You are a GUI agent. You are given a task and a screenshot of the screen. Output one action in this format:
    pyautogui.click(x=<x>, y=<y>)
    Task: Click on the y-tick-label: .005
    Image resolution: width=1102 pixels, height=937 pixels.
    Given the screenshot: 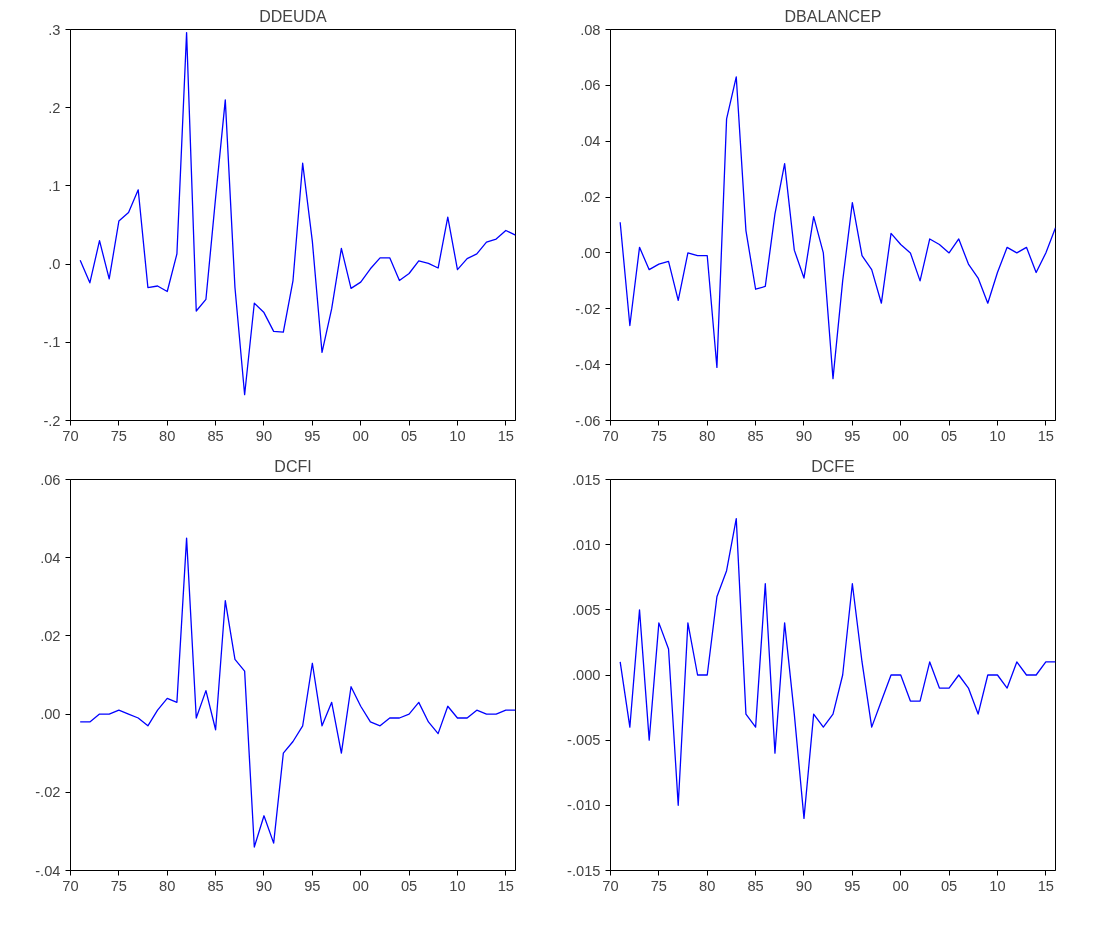 What is the action you would take?
    pyautogui.click(x=586, y=609)
    